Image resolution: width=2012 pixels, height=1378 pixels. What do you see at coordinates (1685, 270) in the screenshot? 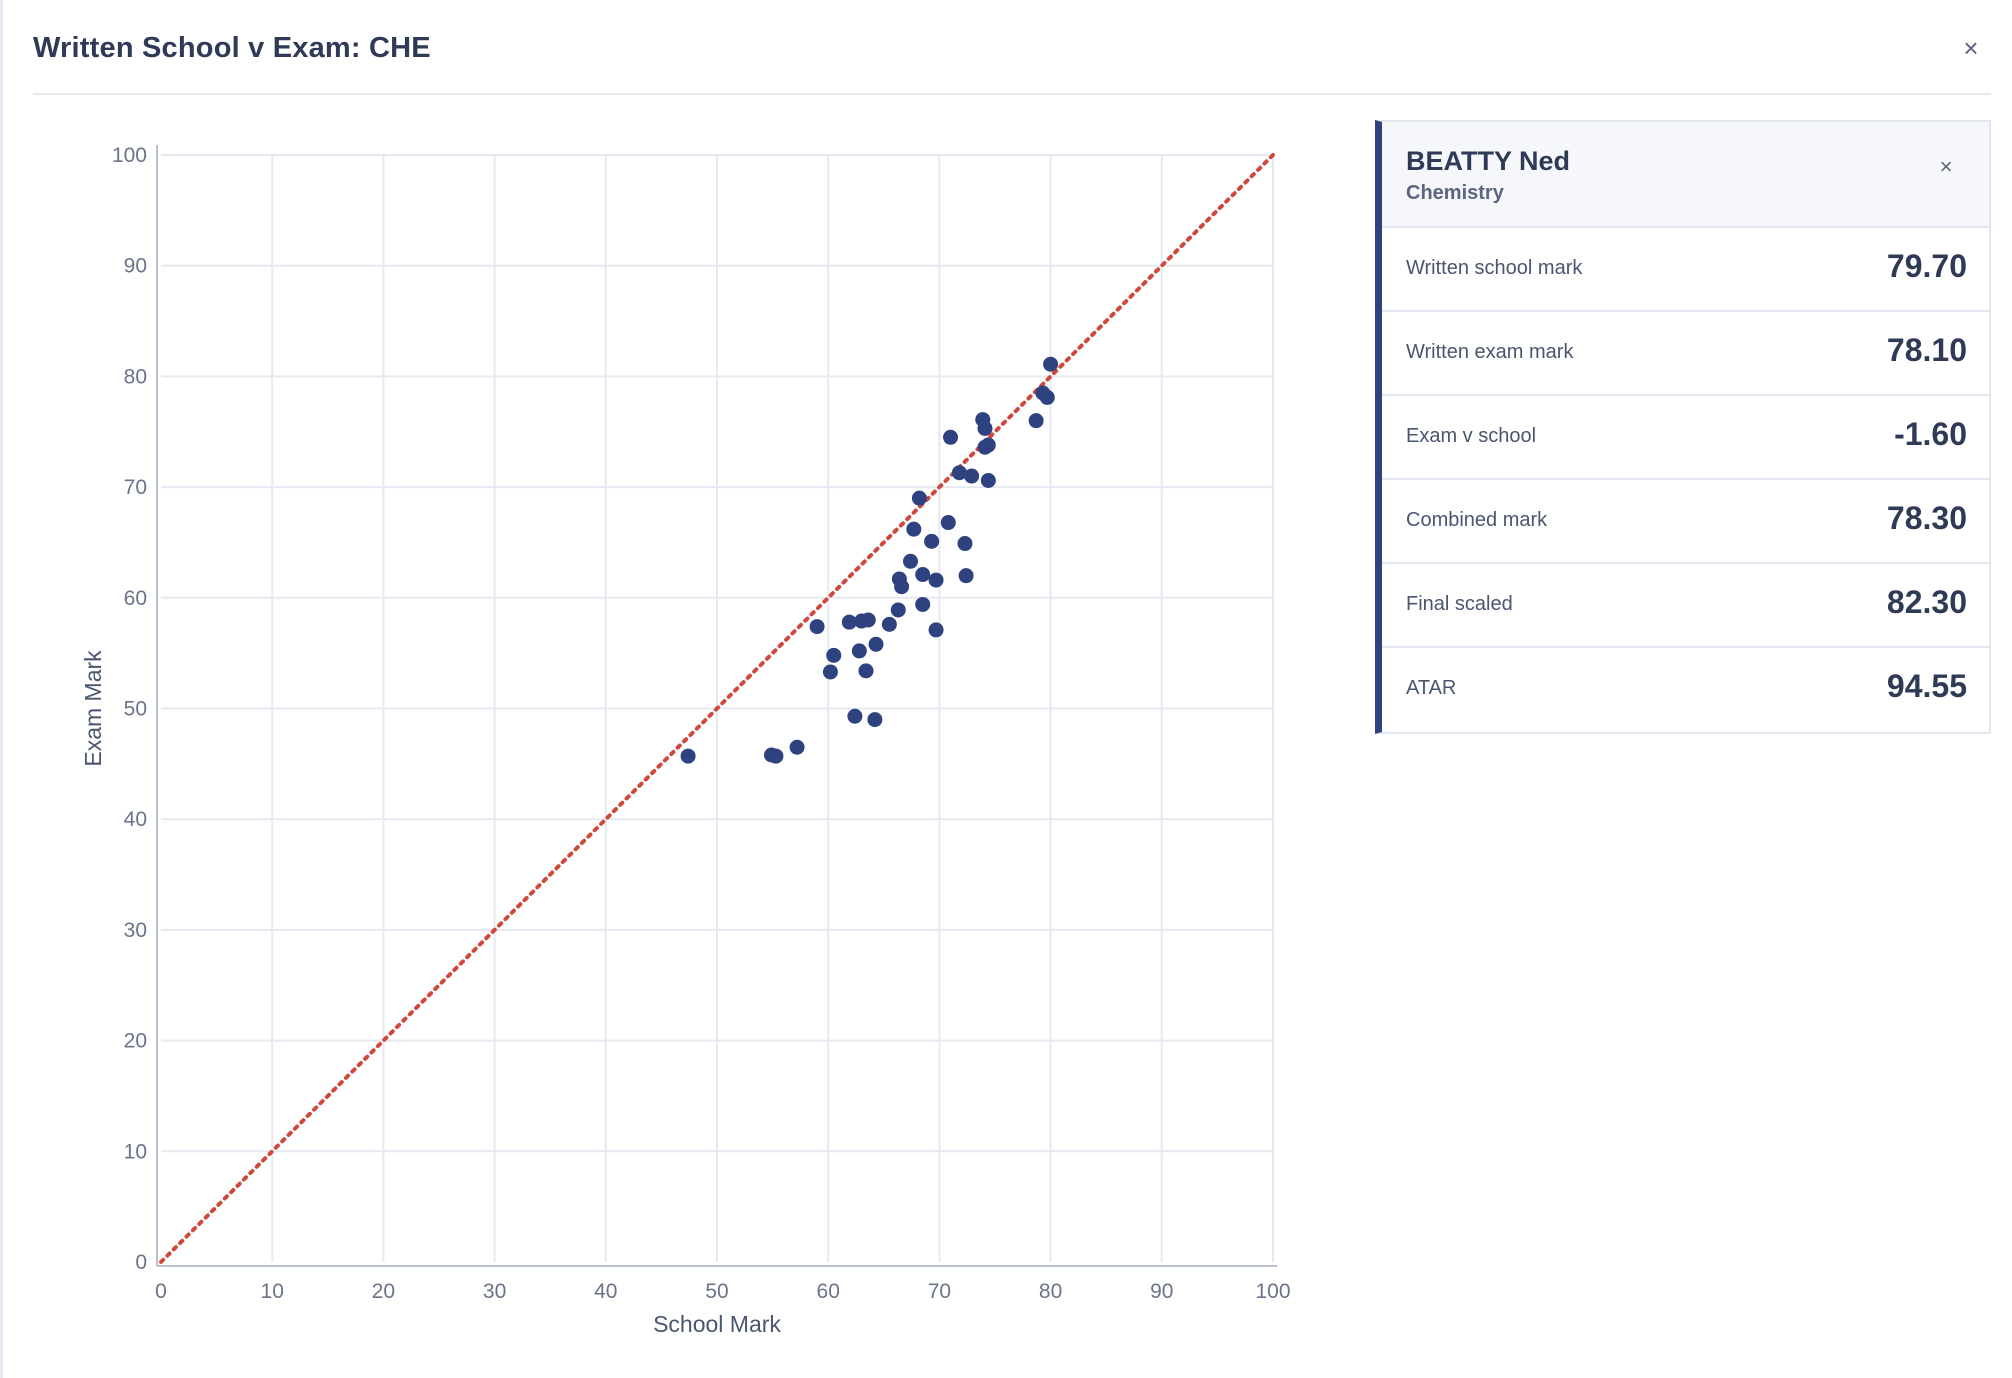
I see `detail-row: Written school mark 79.70` at bounding box center [1685, 270].